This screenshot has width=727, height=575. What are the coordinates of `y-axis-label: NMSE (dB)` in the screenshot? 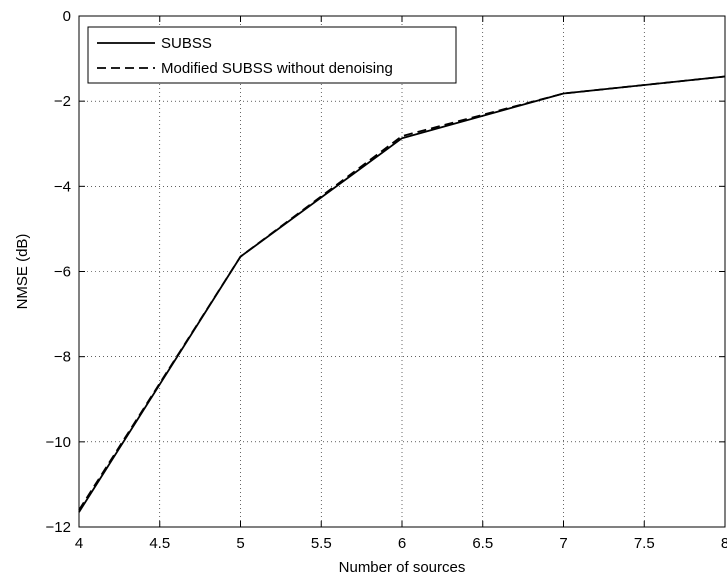 It's located at (22, 272).